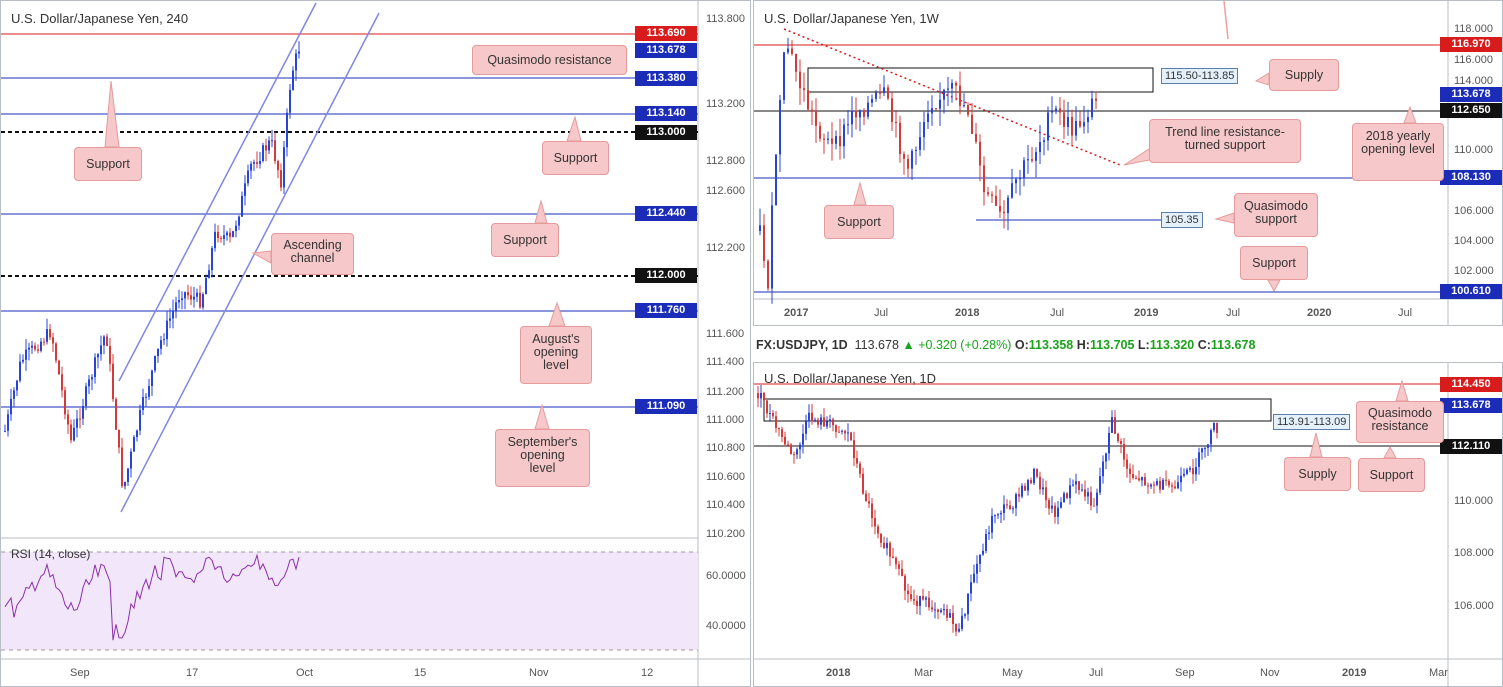  Describe the element at coordinates (725, 334) in the screenshot. I see `y-tick: 111.600` at that location.